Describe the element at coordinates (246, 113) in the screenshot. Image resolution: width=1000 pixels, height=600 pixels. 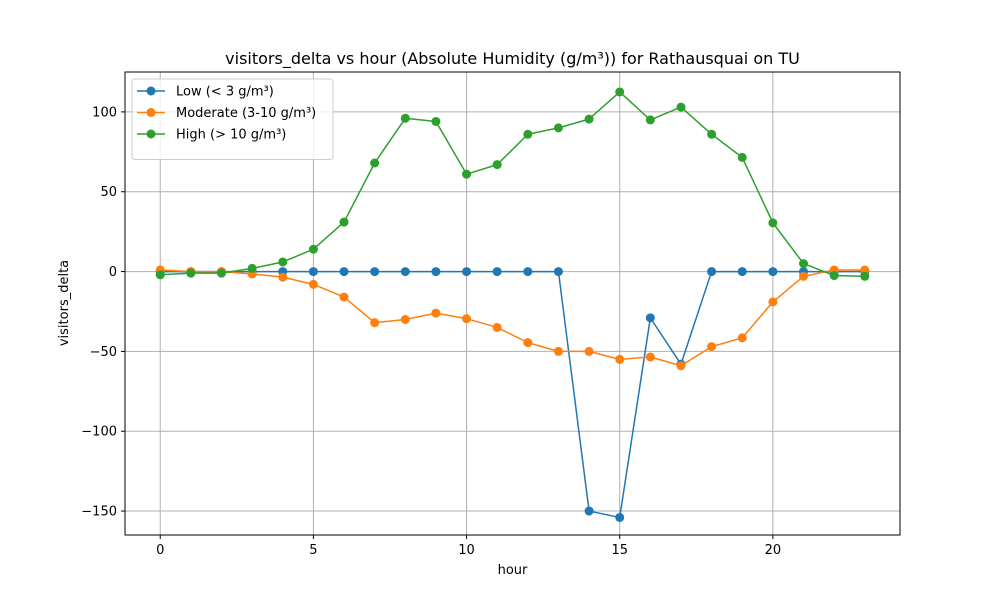
I see `legend-label: Moderate (3-10 g/m³)` at that location.